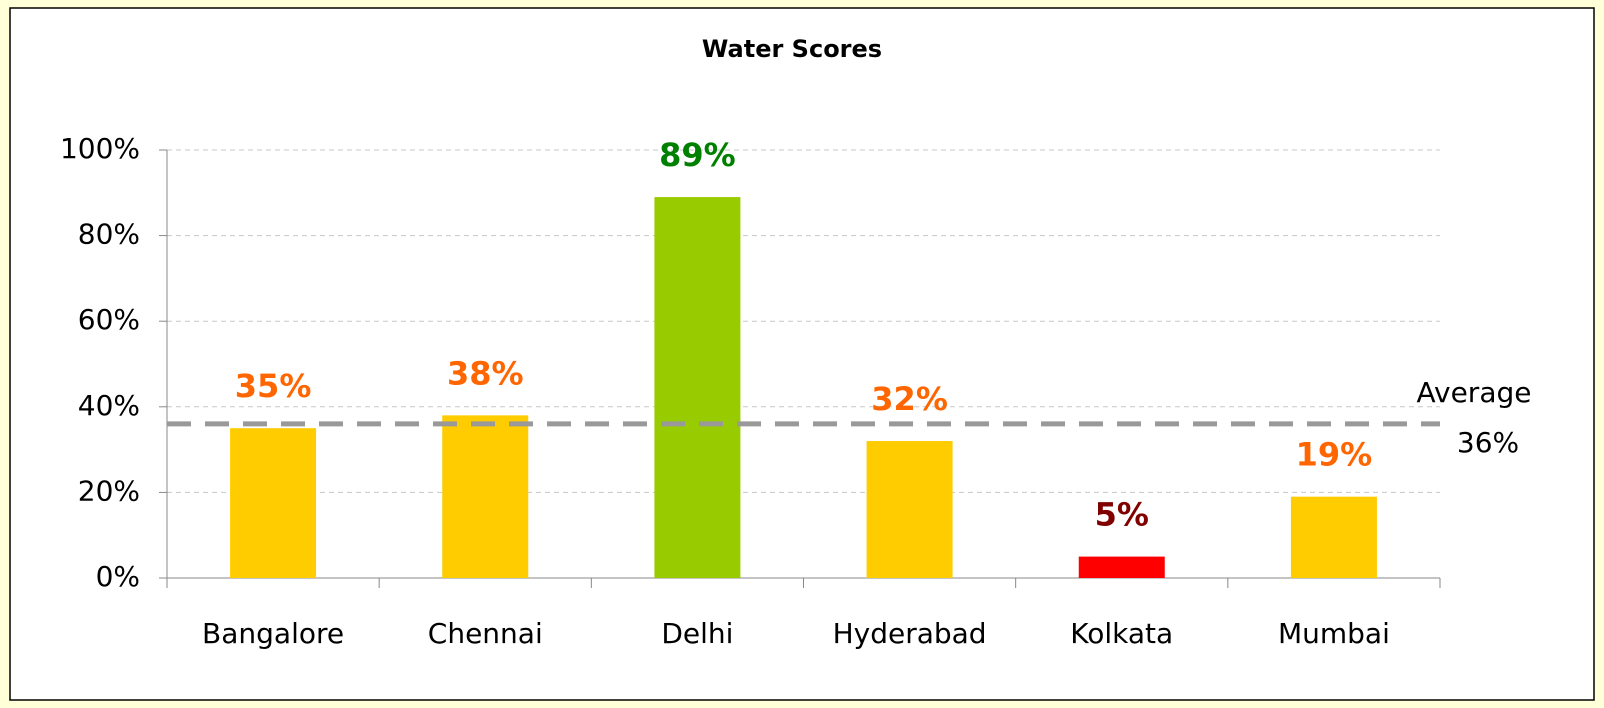 This screenshot has width=1604, height=708. Describe the element at coordinates (273, 386) in the screenshot. I see `data-label: 35%` at that location.